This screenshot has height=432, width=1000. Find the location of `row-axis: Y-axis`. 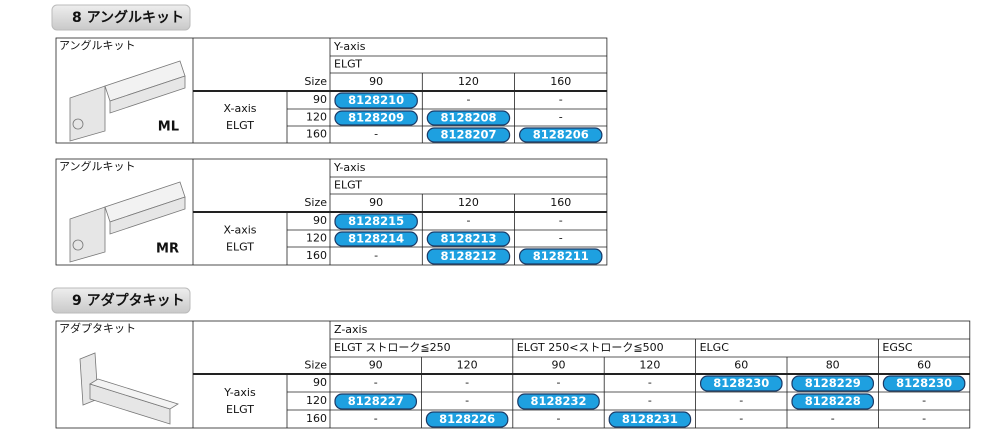

row-axis: Y-axis is located at coordinates (239, 392).